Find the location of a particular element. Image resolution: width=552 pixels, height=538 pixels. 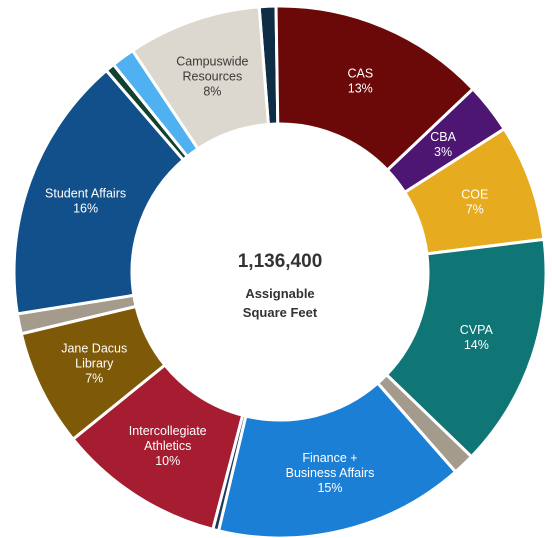

slice-label-finance-2: 15% is located at coordinates (329, 488).